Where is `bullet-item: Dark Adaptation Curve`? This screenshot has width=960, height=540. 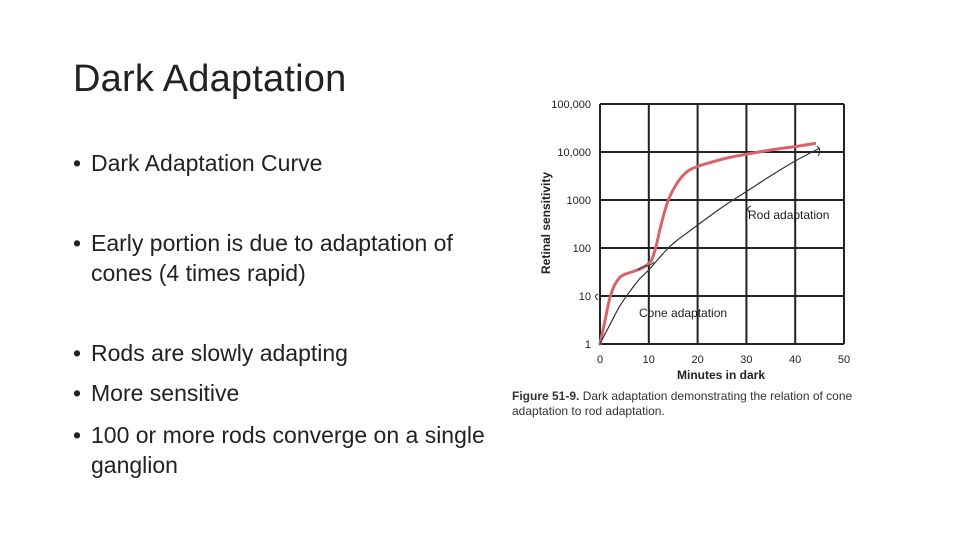
bullet-item: Dark Adaptation Curve is located at coordinates (292, 163).